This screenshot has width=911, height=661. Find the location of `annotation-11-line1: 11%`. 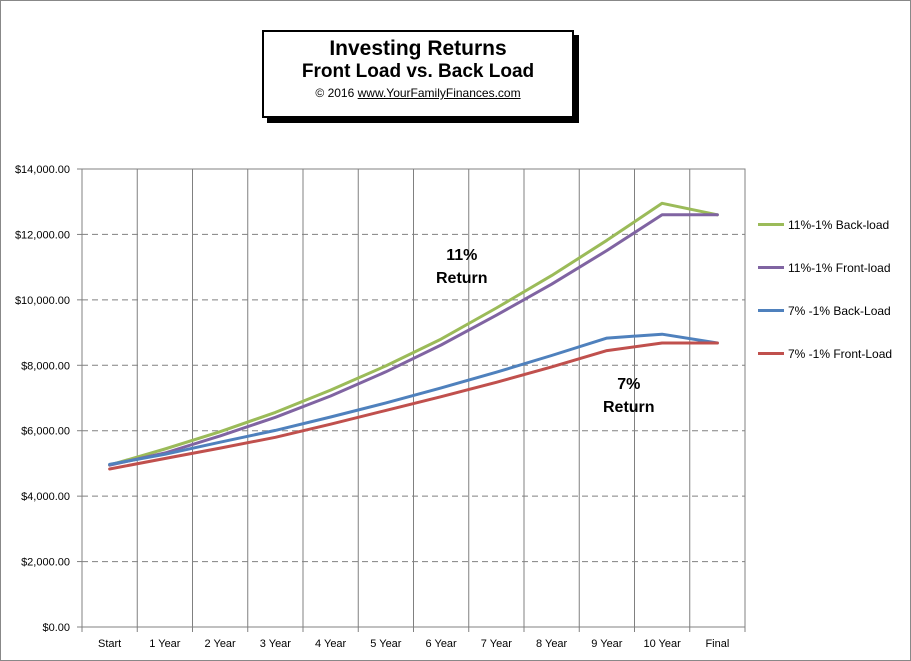

annotation-11-line1: 11% is located at coordinates (462, 255).